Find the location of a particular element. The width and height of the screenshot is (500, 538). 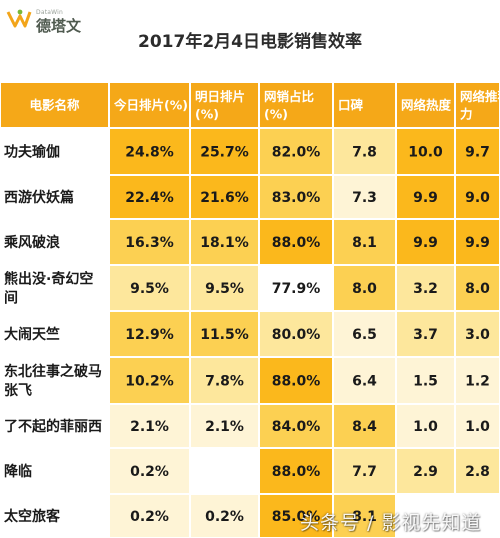

data-label: 3.7 is located at coordinates (425, 335).